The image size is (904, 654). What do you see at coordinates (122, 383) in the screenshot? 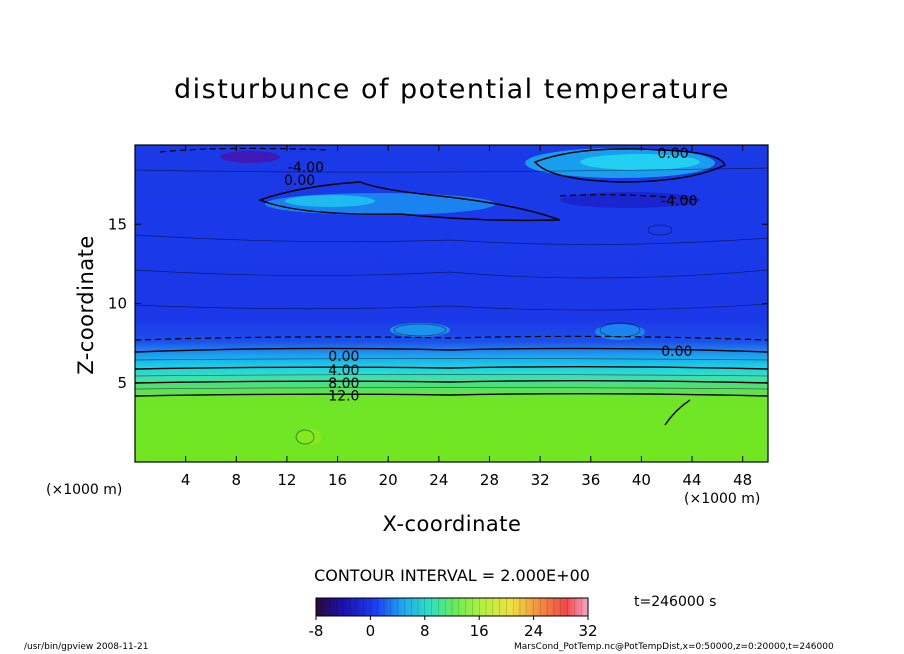
I see `y-tick-label: 5` at bounding box center [122, 383].